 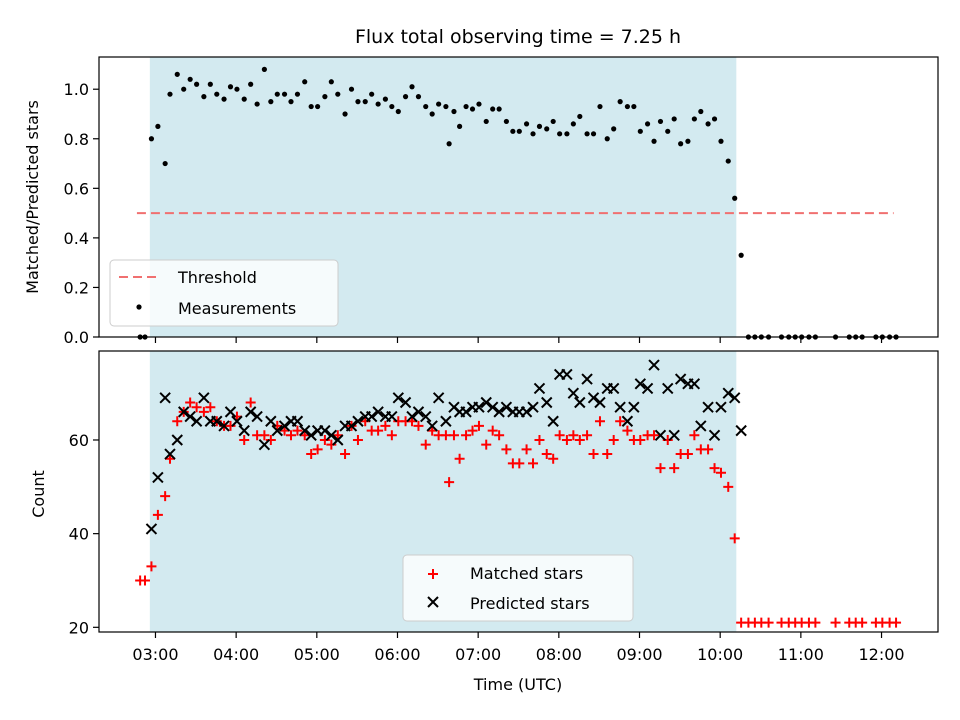 I want to click on legend-predicted-swatch, so click(x=433, y=602).